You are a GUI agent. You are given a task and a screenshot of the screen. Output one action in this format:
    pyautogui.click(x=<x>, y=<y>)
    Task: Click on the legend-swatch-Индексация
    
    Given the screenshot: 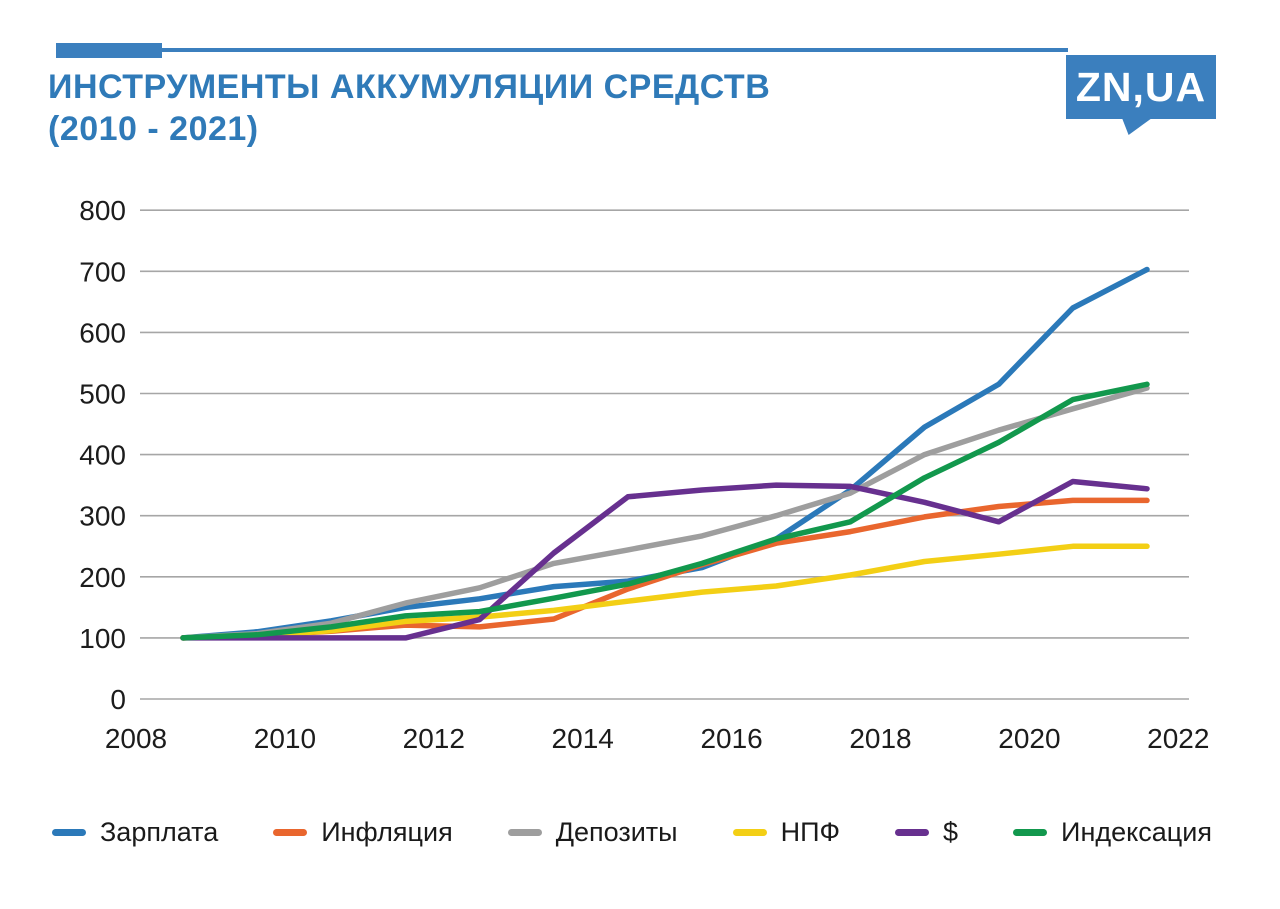 What is the action you would take?
    pyautogui.click(x=1030, y=832)
    